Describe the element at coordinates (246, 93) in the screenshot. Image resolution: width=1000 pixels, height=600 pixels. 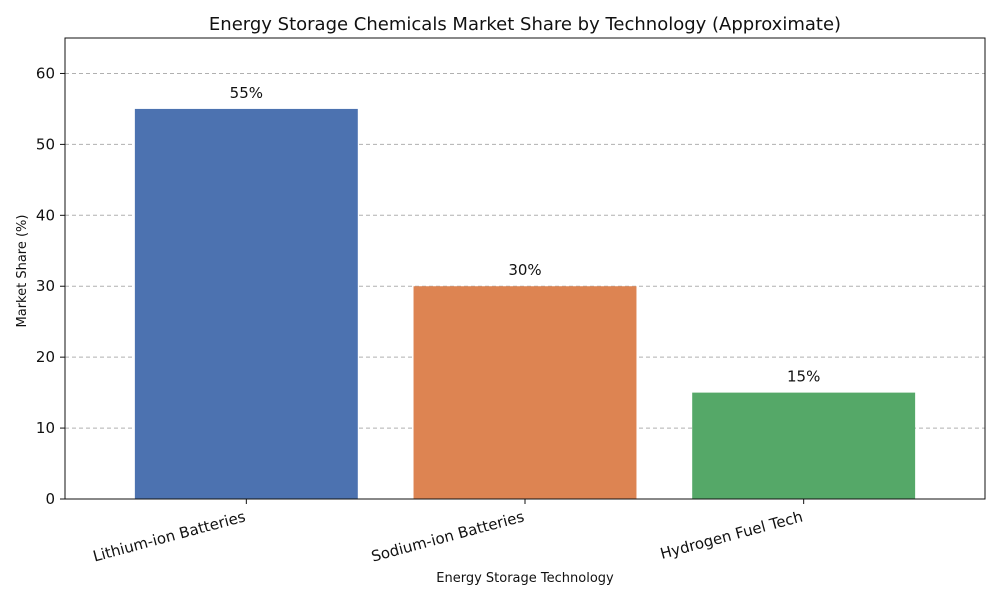
I see `data-label: 55%` at that location.